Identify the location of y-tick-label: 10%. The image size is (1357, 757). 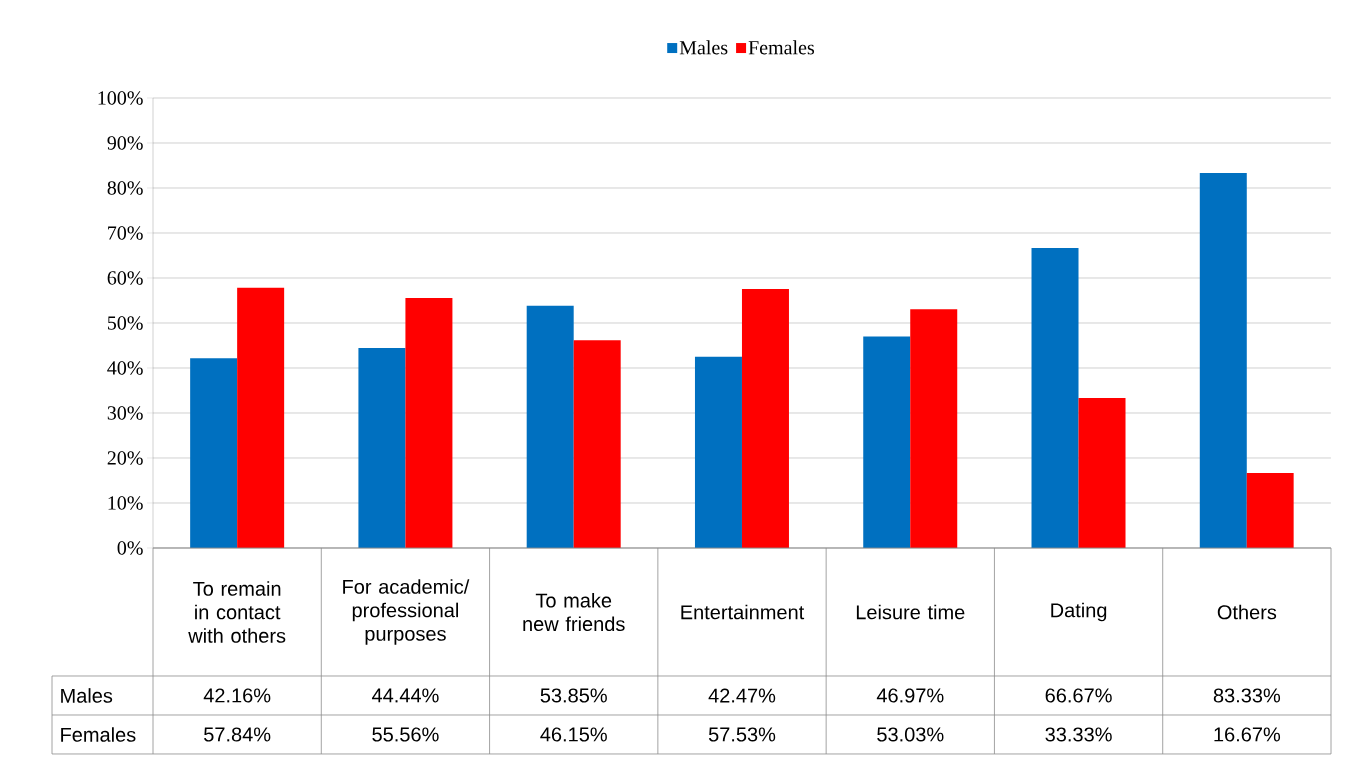
(125, 503).